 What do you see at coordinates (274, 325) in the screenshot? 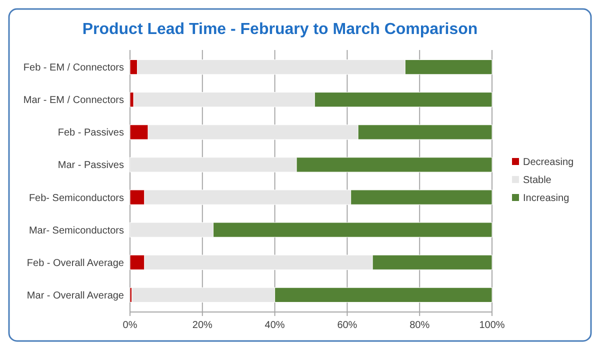
I see `x-tick-label: 40%` at bounding box center [274, 325].